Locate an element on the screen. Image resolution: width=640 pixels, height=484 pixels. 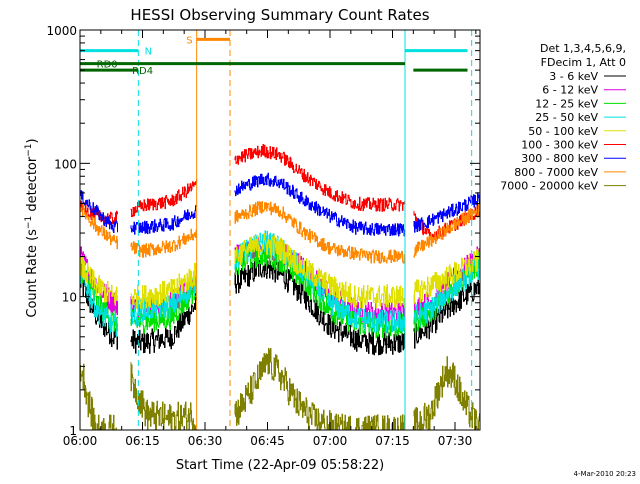
series-line-300-800-kev is located at coordinates (280, 204).